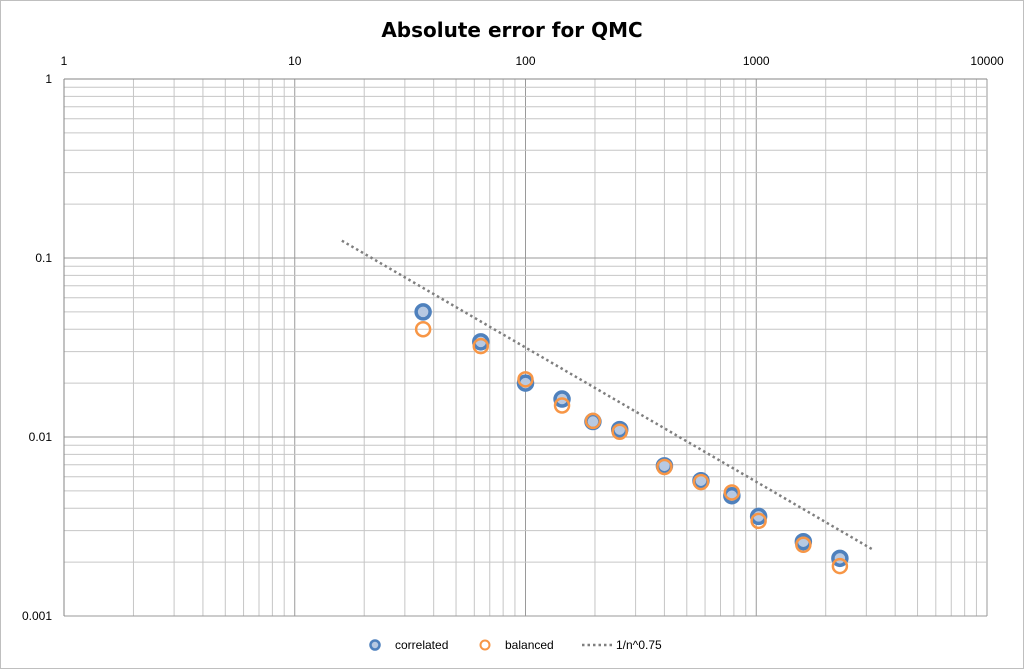 The image size is (1024, 669). What do you see at coordinates (421, 645) in the screenshot?
I see `legend-label: correlated` at bounding box center [421, 645].